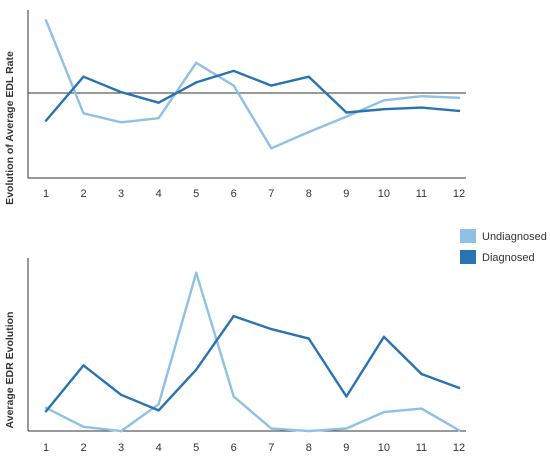  I want to click on y-axis-label: Evolution of Average EDL Rate, so click(10, 128).